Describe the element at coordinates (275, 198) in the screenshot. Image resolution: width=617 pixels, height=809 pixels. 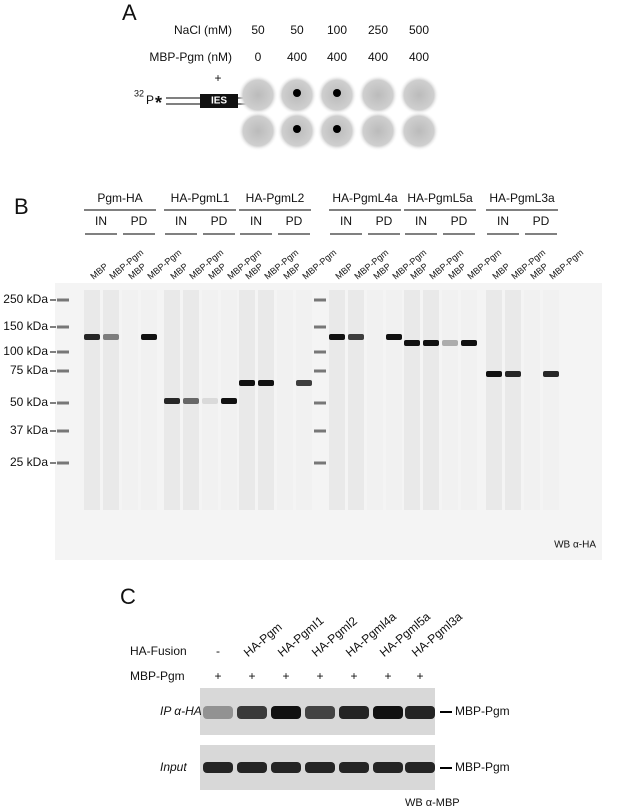
I see `group-name: HA-PgmL2` at that location.